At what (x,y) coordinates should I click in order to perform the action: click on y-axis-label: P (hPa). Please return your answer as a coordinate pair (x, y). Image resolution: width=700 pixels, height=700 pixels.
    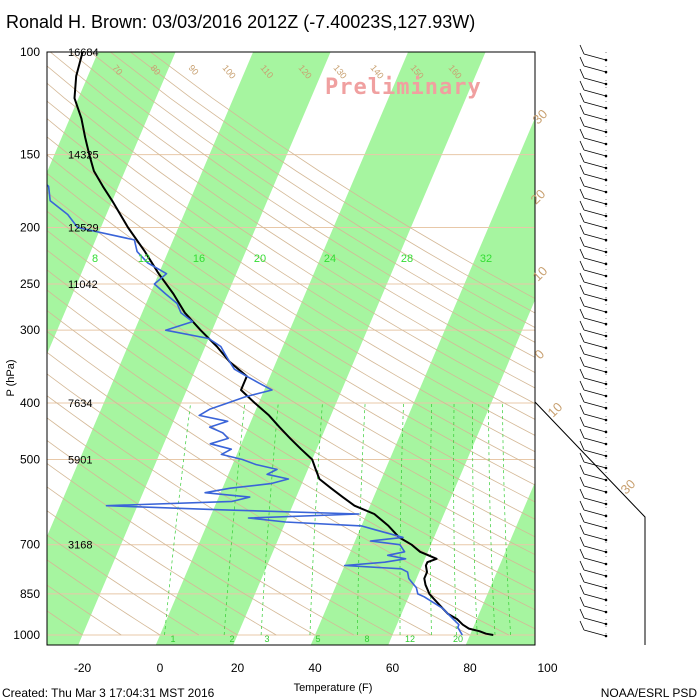
    Looking at the image, I should click on (11, 377).